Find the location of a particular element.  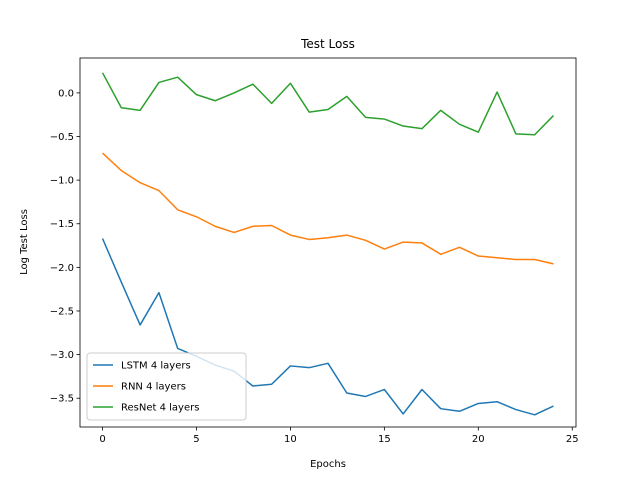

x-tick-label: 10 is located at coordinates (290, 439).